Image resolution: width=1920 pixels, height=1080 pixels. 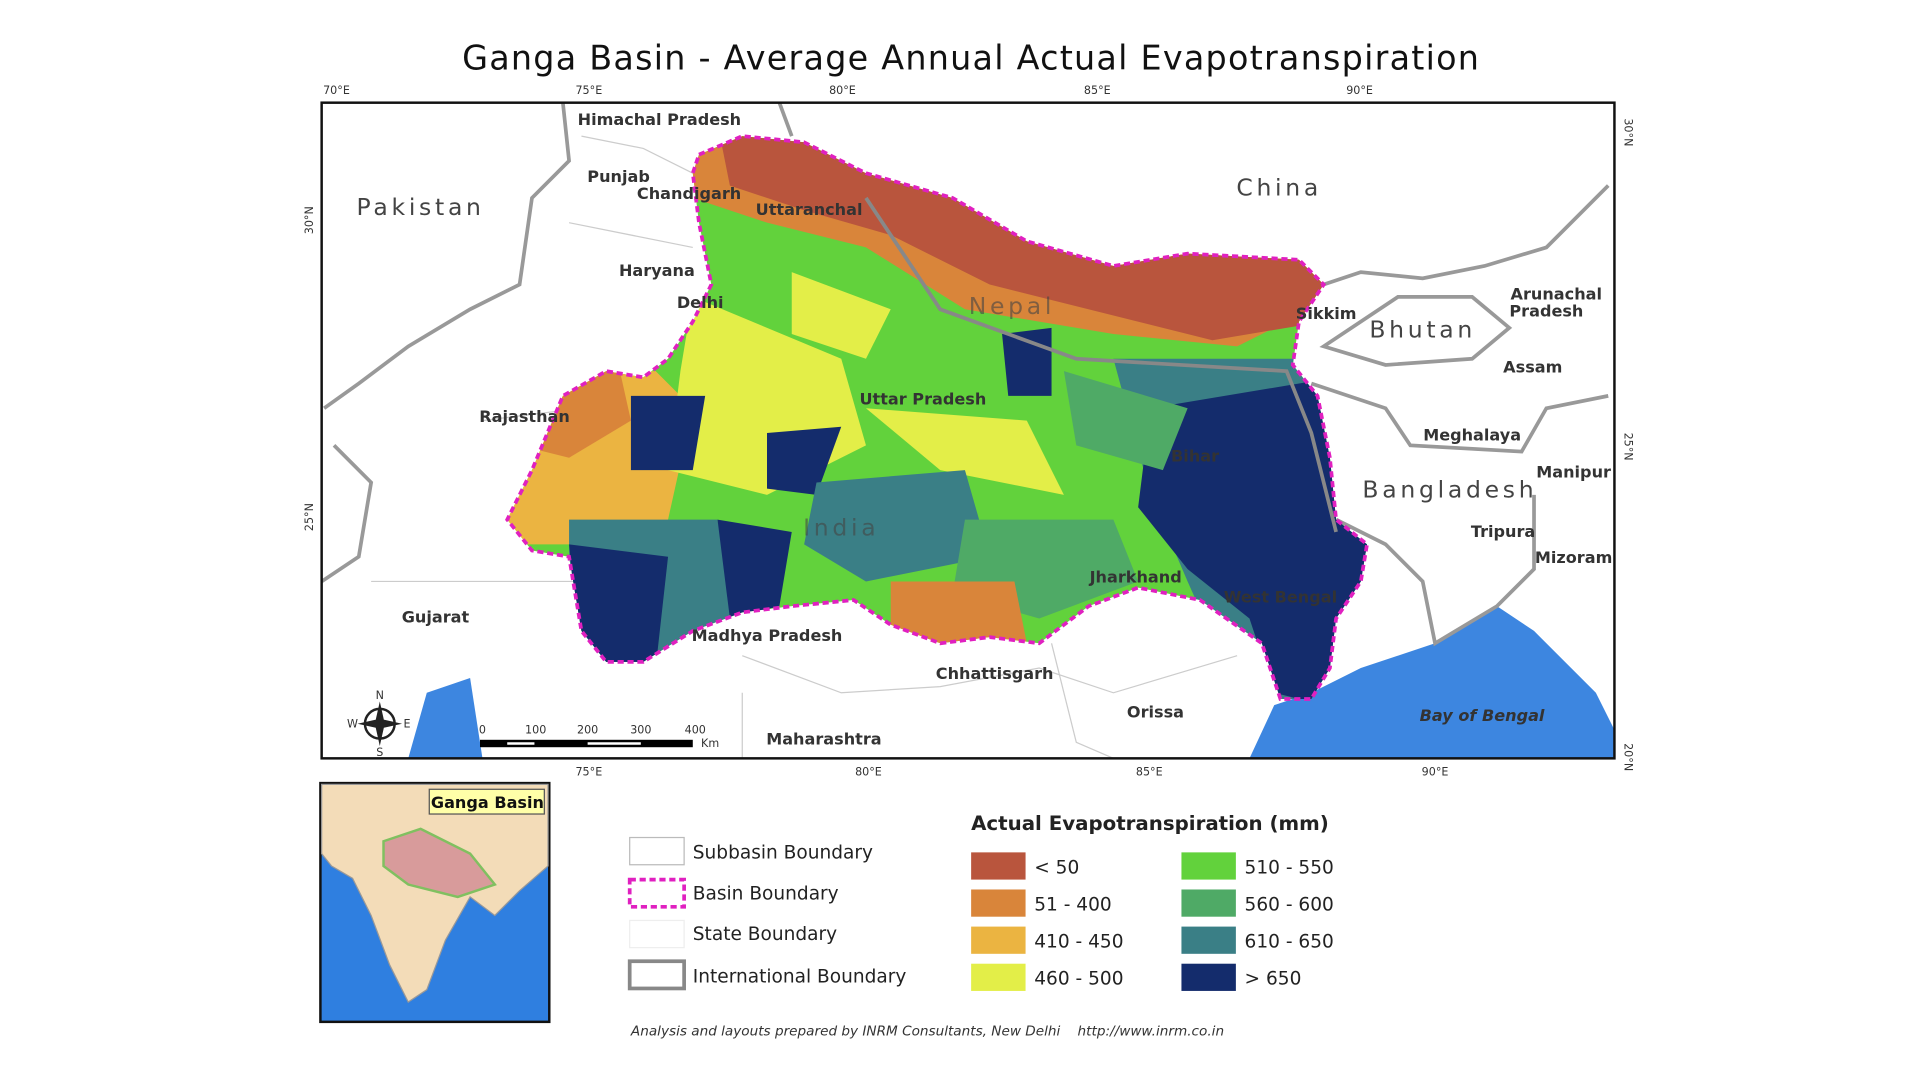 What do you see at coordinates (841, 528) in the screenshot?
I see `place-label: India` at bounding box center [841, 528].